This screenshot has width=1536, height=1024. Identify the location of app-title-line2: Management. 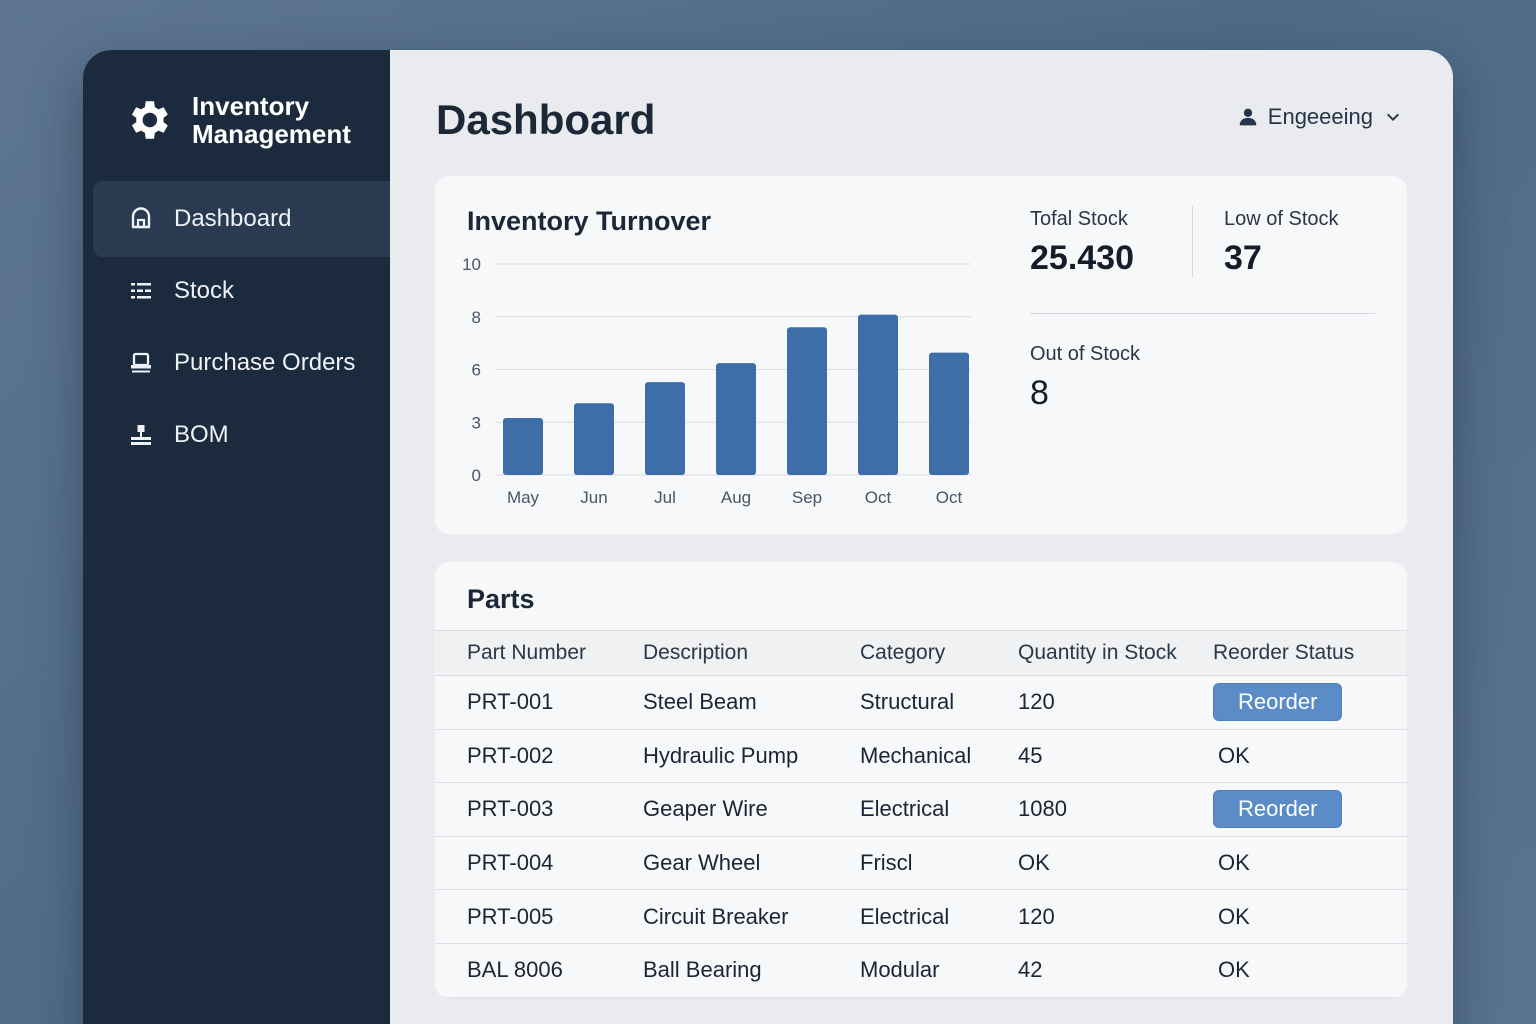
(271, 134).